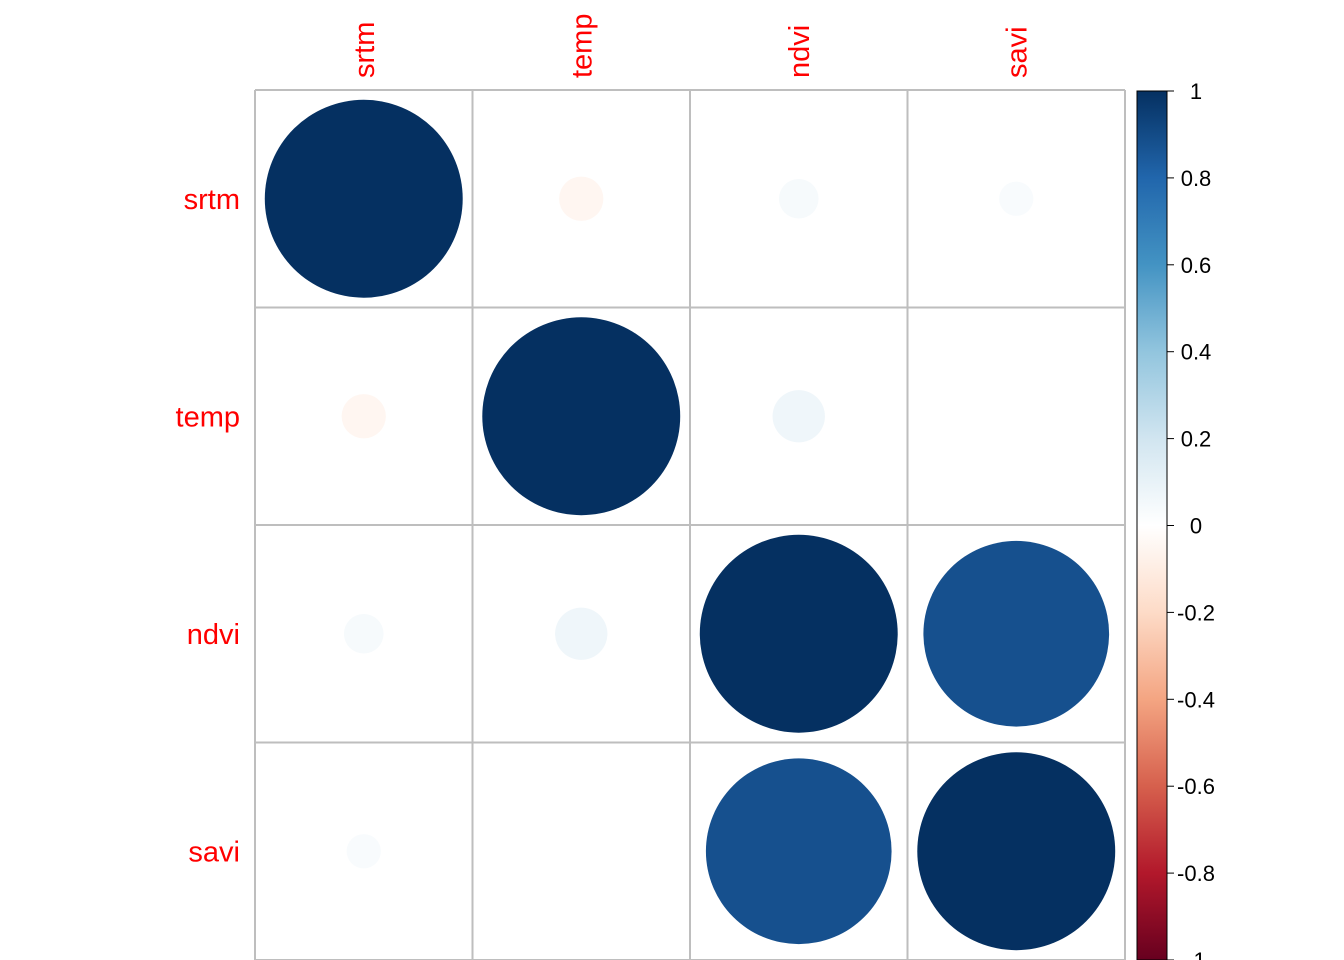 This screenshot has height=960, width=1344. I want to click on corr-circle-savi-srtm, so click(363, 851).